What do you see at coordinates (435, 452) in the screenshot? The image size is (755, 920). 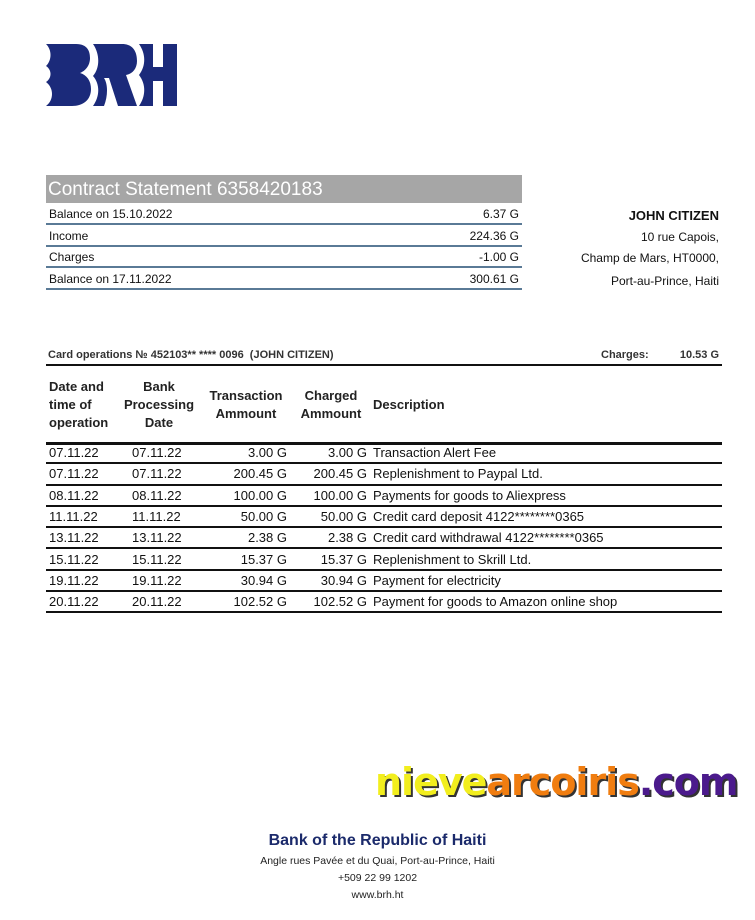 I see `description: Transaction Alert Fee` at bounding box center [435, 452].